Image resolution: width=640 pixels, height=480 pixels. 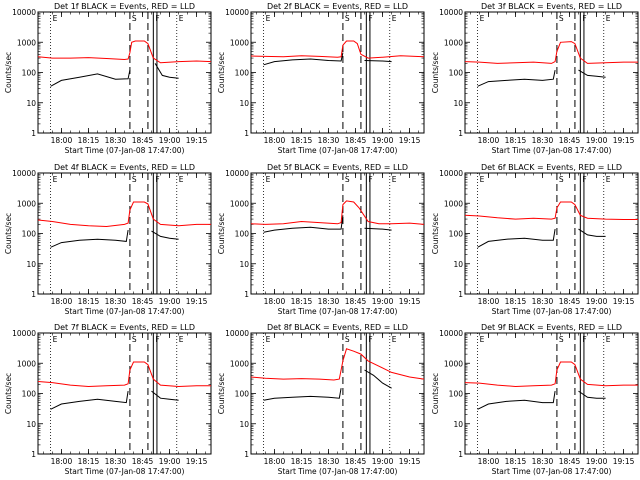 What do you see at coordinates (551, 6) in the screenshot?
I see `chart-title: Det 3f BLACK = Events, RED = LLD` at bounding box center [551, 6].